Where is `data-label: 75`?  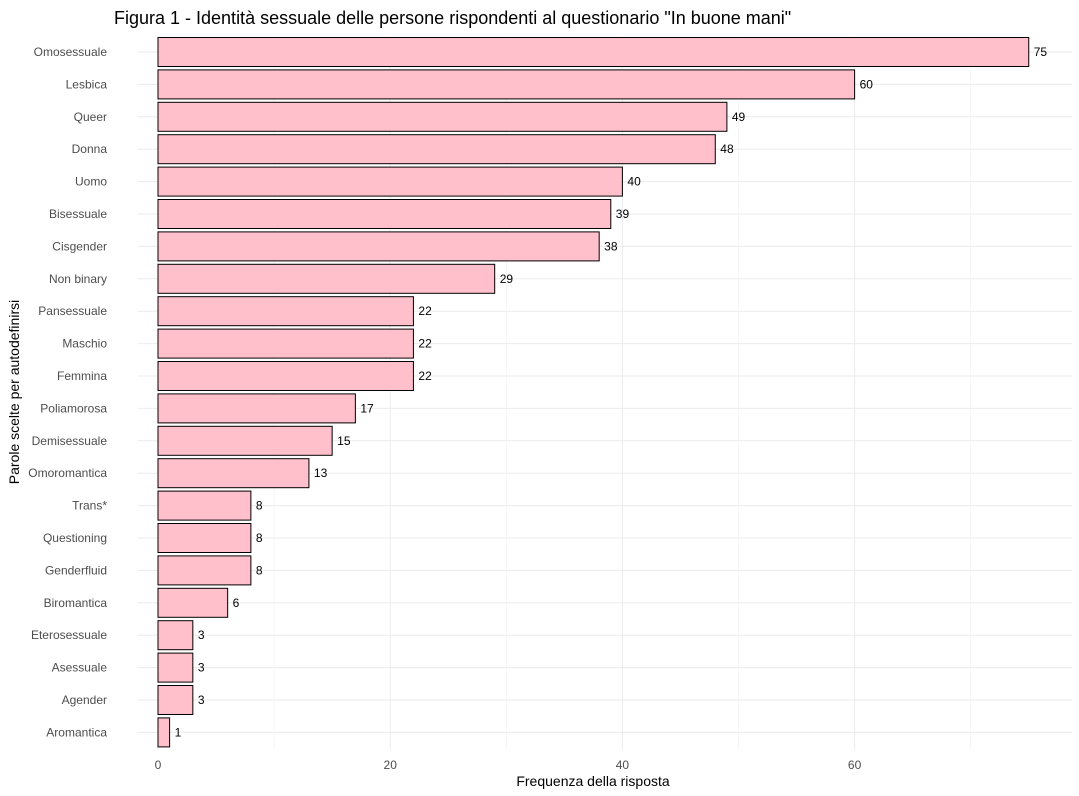
data-label: 75 is located at coordinates (1041, 52).